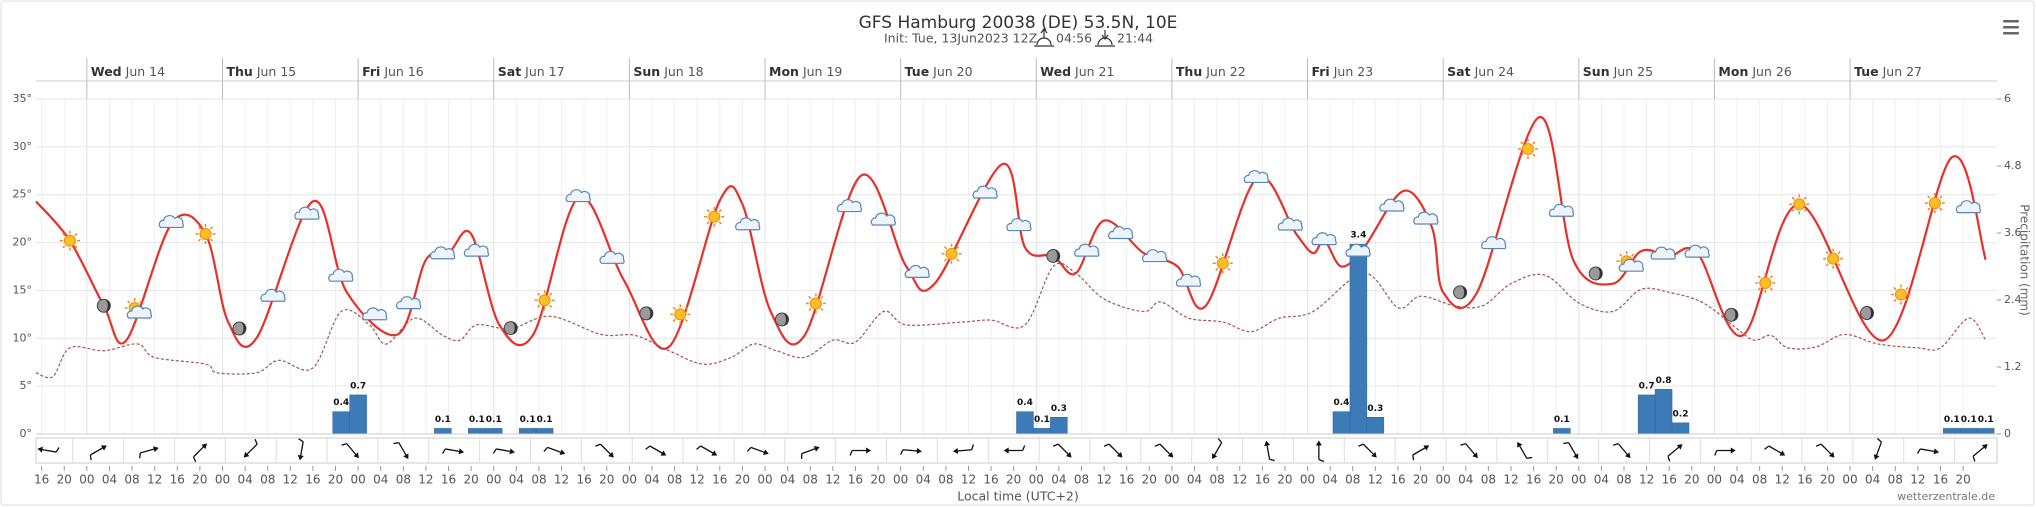  I want to click on day-name: Fri, so click(1321, 71).